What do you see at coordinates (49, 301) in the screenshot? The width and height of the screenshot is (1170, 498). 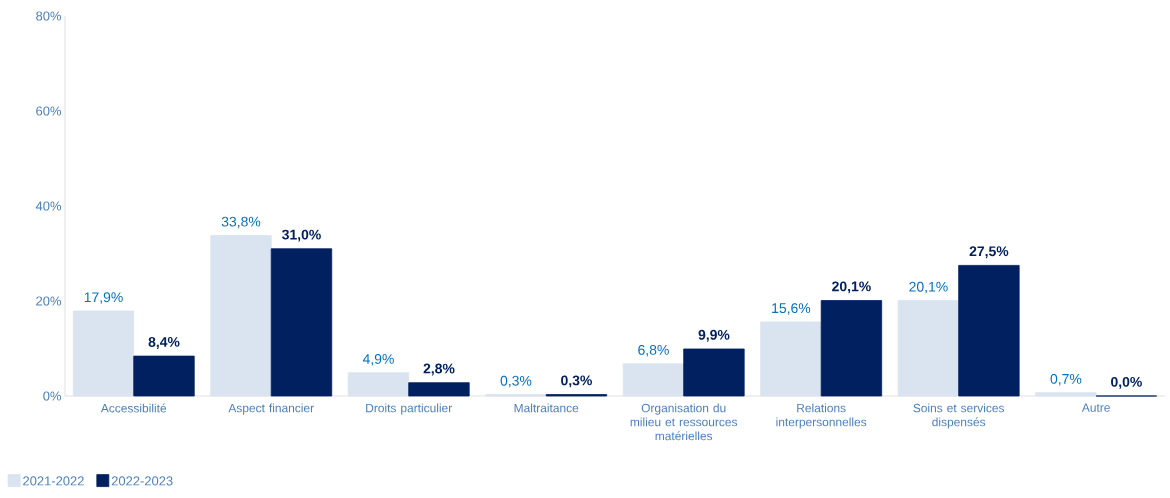 I see `y-tick-label: 20%` at bounding box center [49, 301].